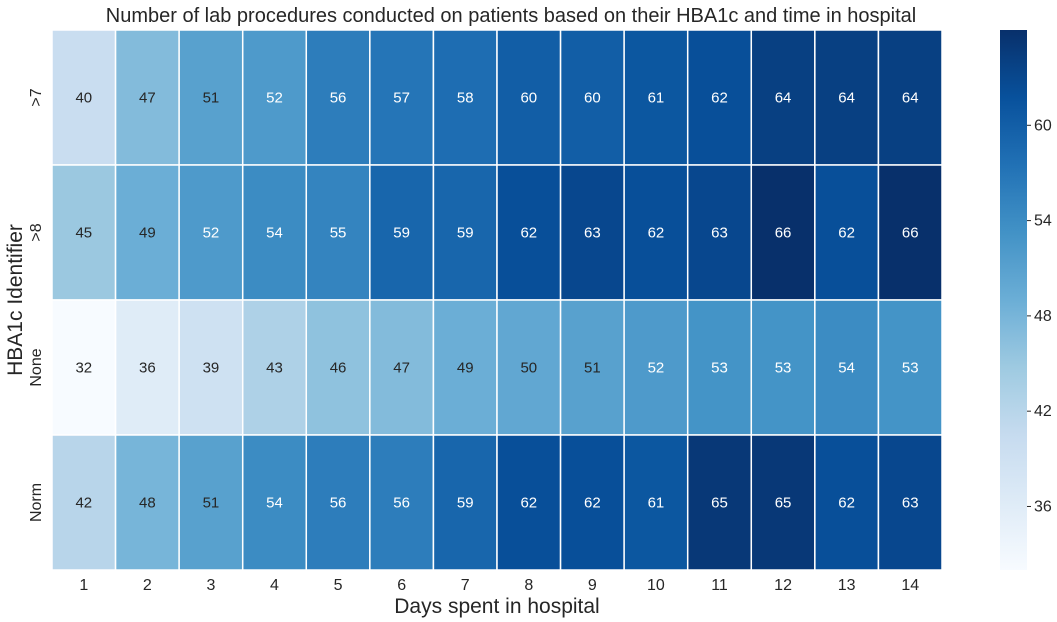  What do you see at coordinates (783, 233) in the screenshot?
I see `cell-value-label: 66` at bounding box center [783, 233].